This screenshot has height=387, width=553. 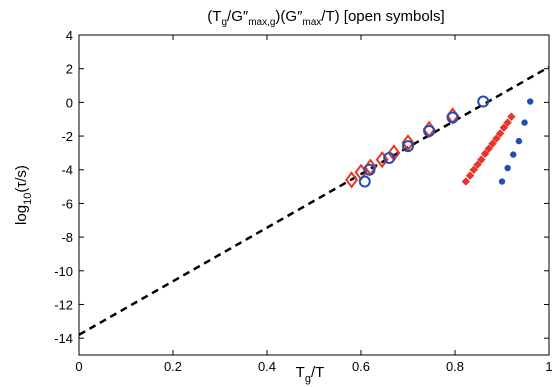 I want to click on x-axis-title: Tg/T, so click(x=310, y=374).